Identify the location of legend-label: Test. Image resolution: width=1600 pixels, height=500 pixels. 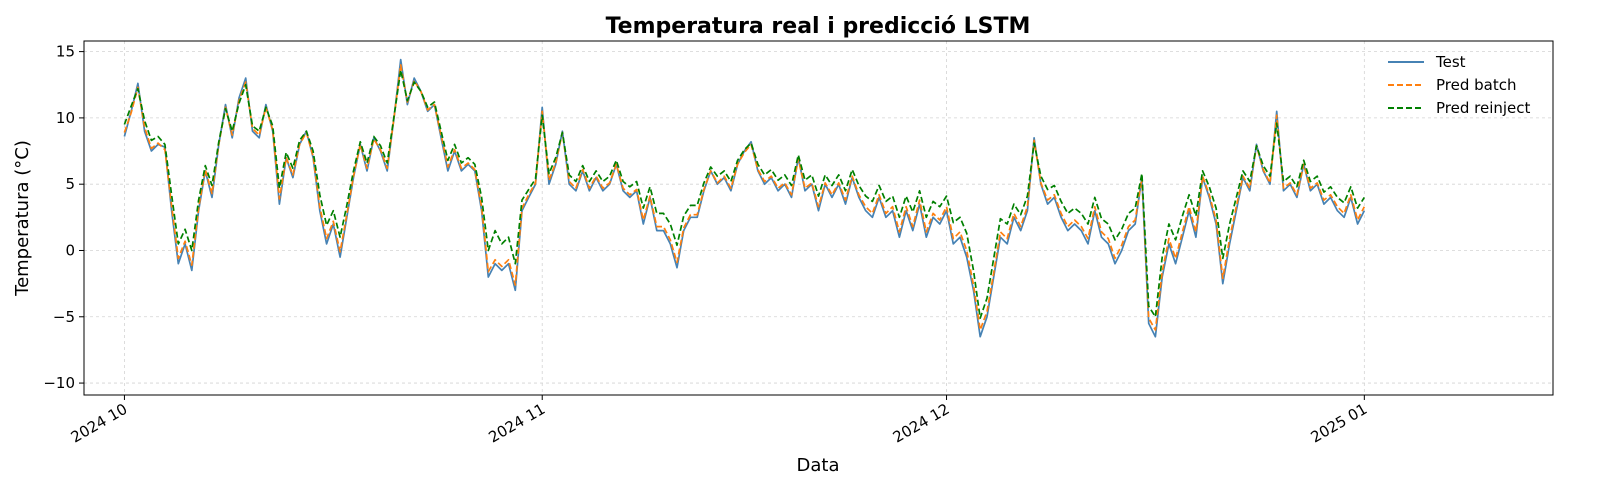
(1450, 62).